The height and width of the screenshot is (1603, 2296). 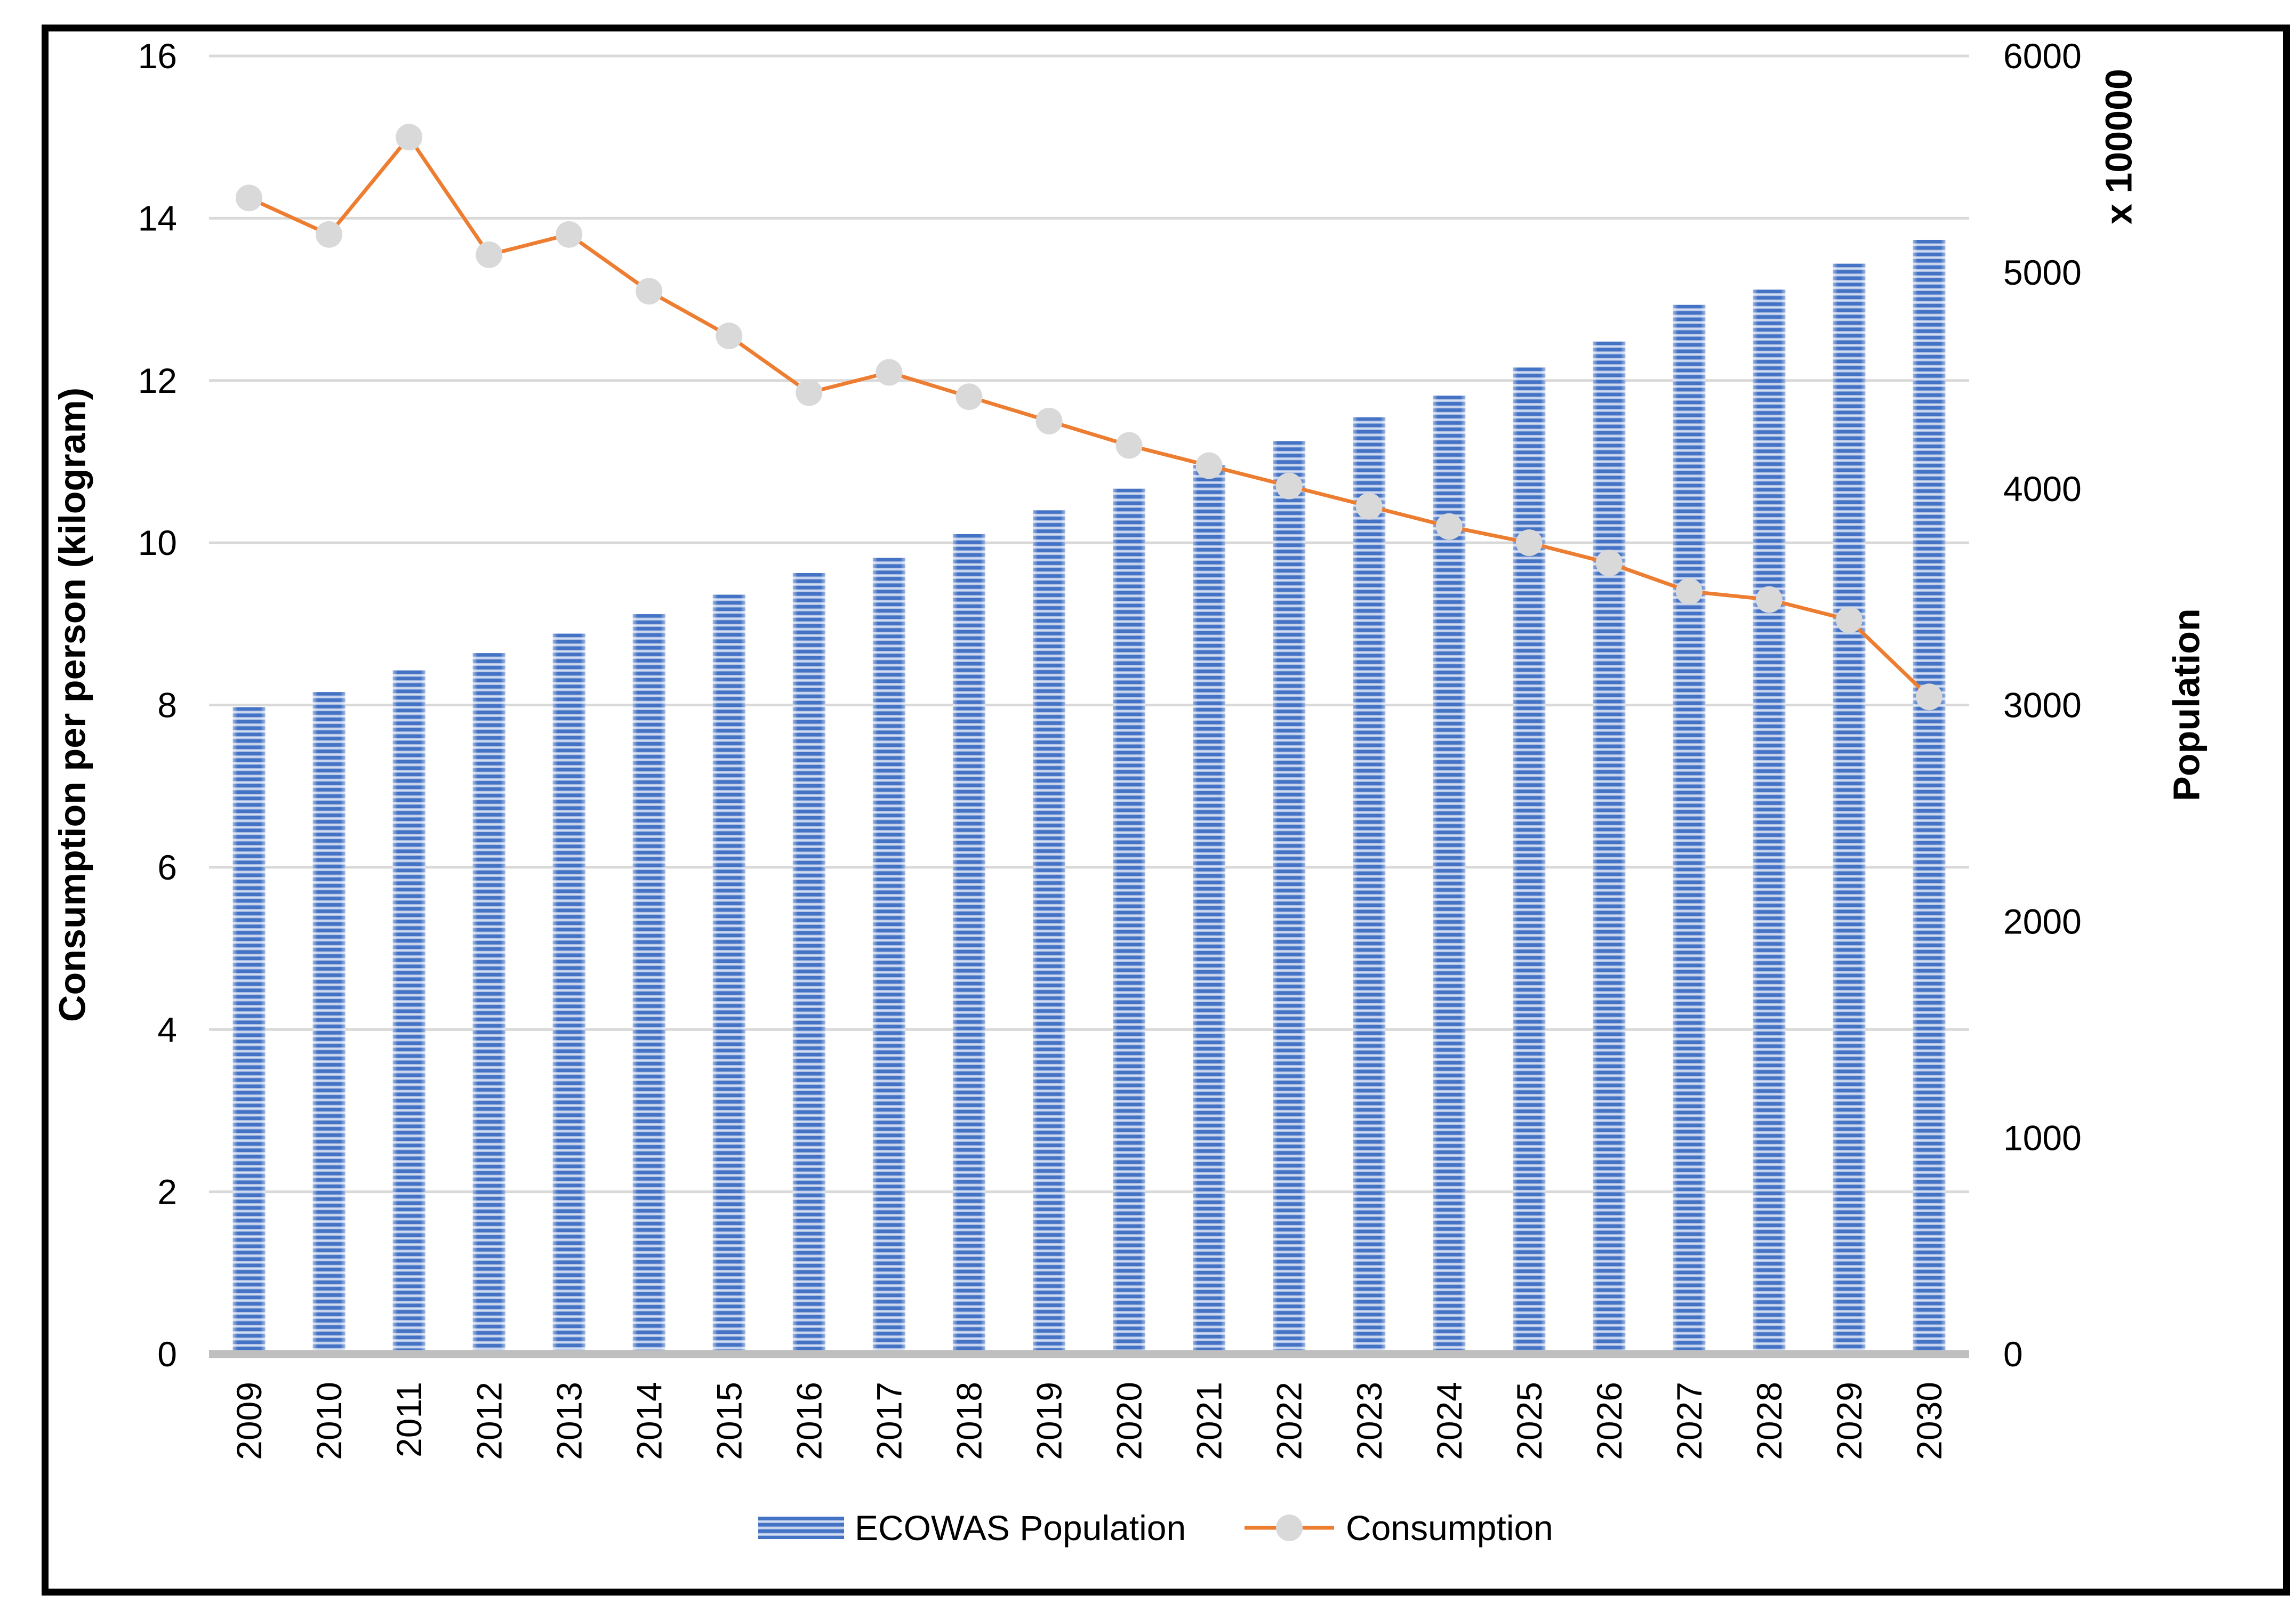 I want to click on consumption-point-2028, so click(x=1769, y=599).